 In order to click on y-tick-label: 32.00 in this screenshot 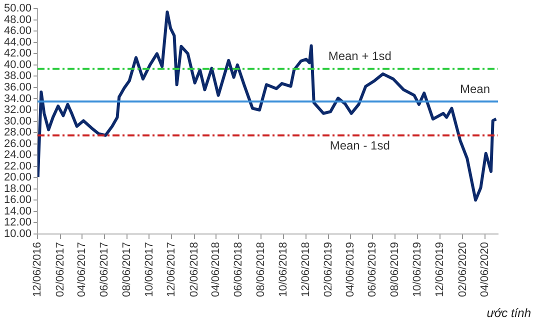, I will do `click(18, 110)`.